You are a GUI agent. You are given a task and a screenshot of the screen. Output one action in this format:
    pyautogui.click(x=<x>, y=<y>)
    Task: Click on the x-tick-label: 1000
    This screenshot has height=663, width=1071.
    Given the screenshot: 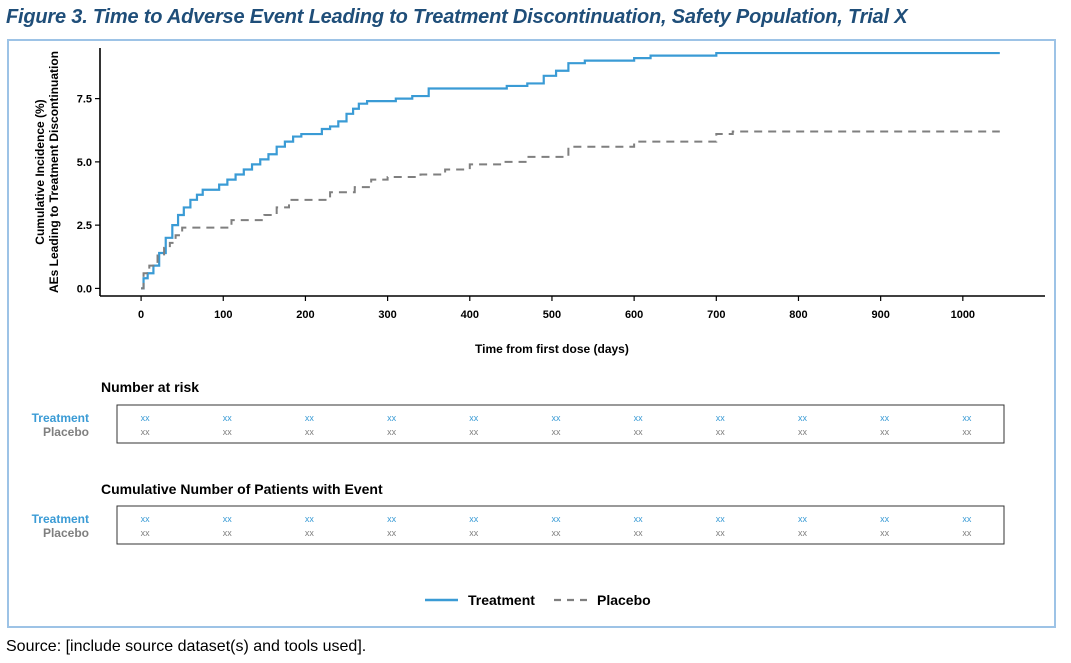 What is the action you would take?
    pyautogui.click(x=963, y=315)
    